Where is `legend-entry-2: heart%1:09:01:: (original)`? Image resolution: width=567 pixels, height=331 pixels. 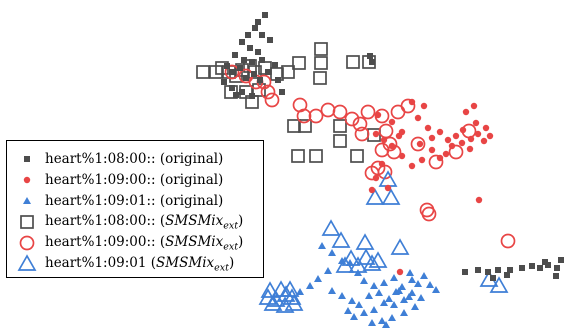 legend-entry-2: heart%1:09:01:: (original) is located at coordinates (115, 201).